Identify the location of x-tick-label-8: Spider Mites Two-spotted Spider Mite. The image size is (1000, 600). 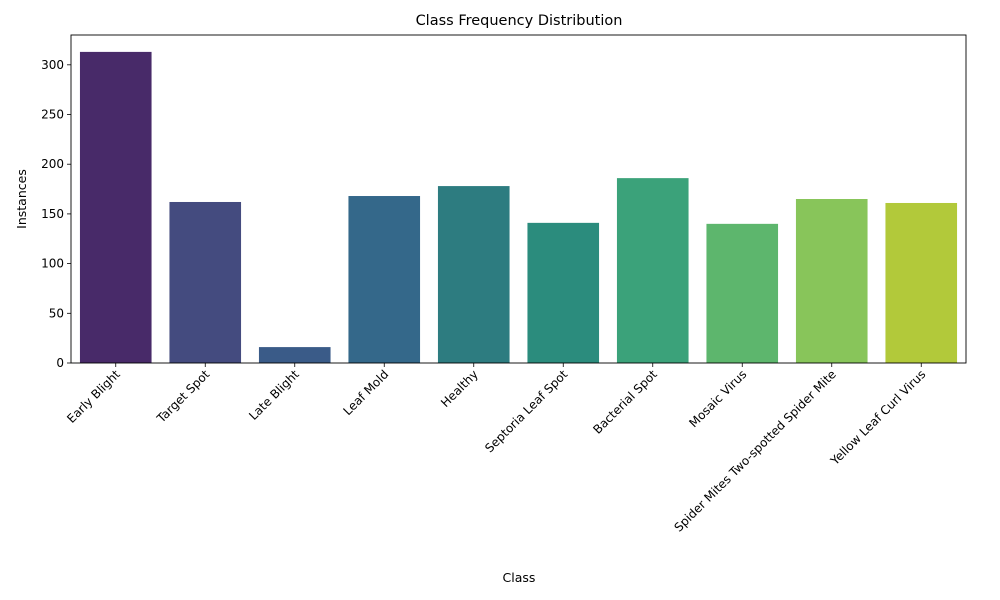
(754, 450).